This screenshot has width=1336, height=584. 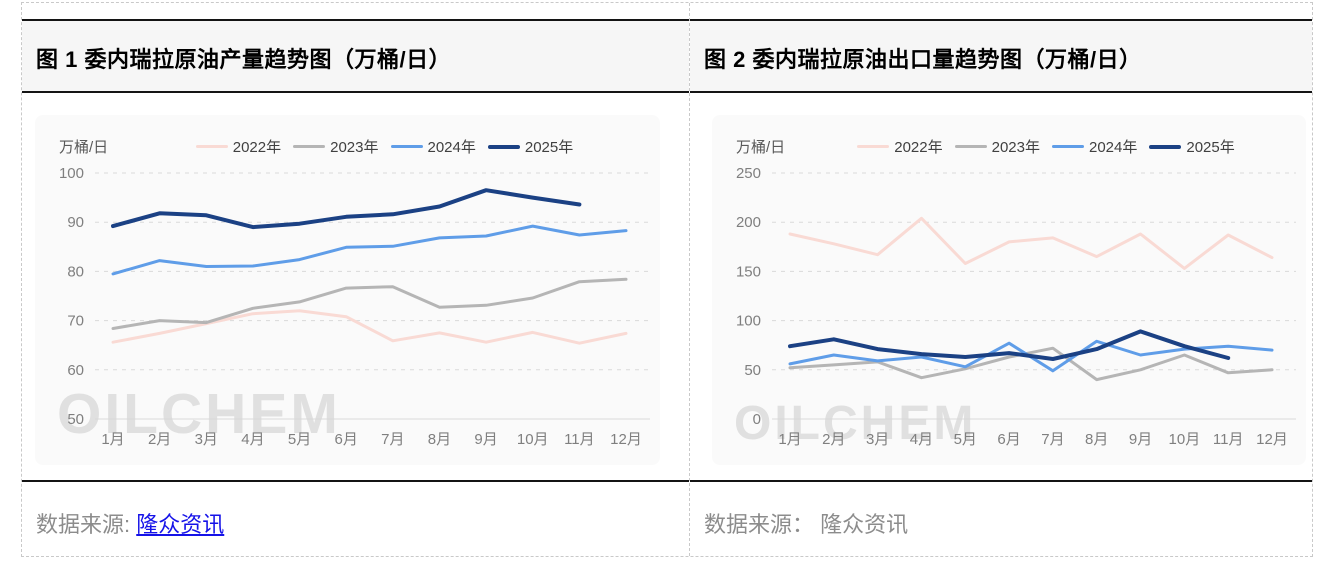 What do you see at coordinates (1046, 141) in the screenshot?
I see `chart2-legend: 2022年 2023年 2024年 2025年` at bounding box center [1046, 141].